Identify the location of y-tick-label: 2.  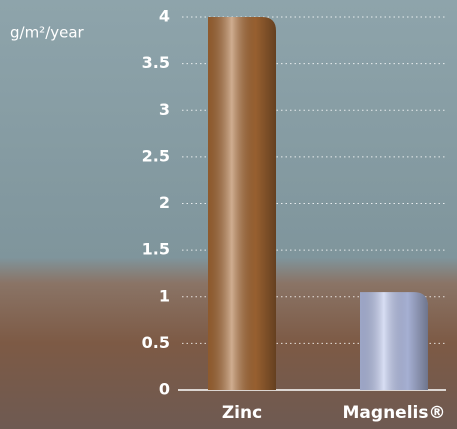
(164, 202).